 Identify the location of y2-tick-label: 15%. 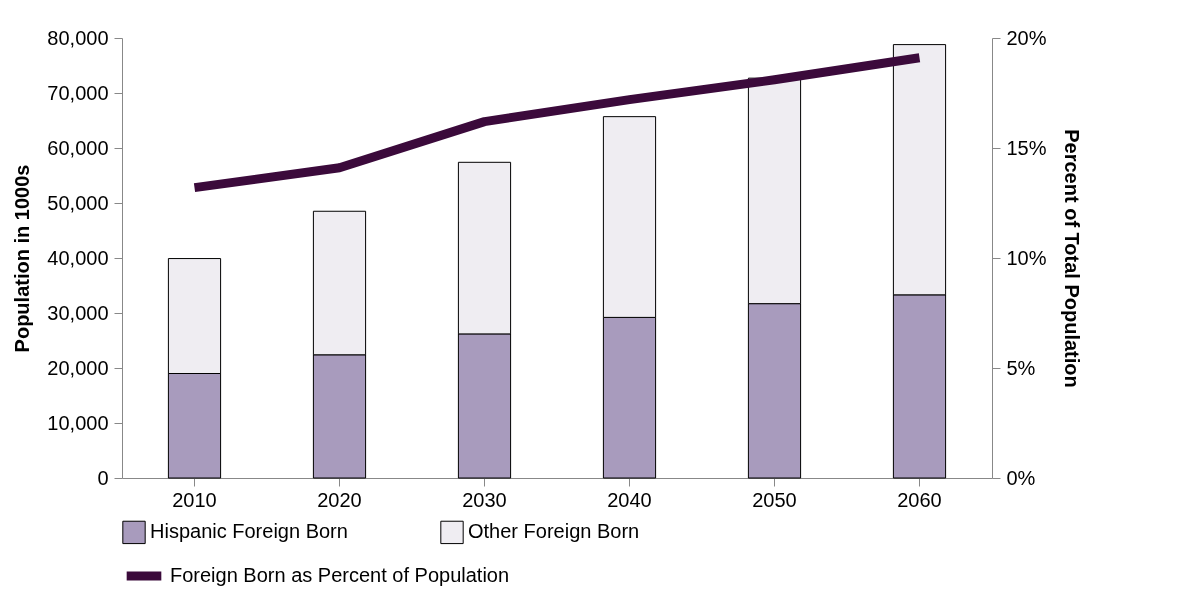
(1026, 147).